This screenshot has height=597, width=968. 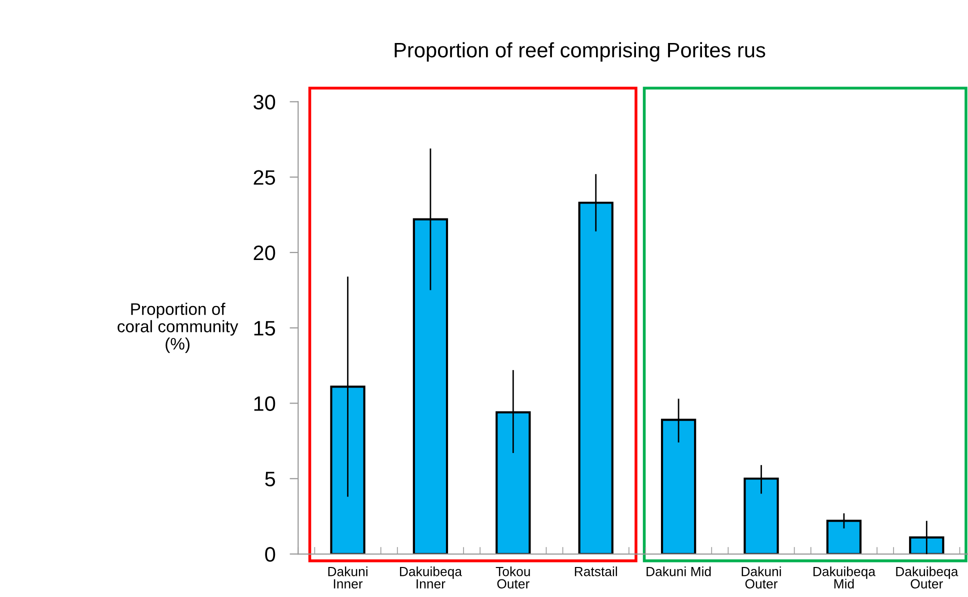 What do you see at coordinates (348, 577) in the screenshot?
I see `x-tick-label: Dakuni Inner` at bounding box center [348, 577].